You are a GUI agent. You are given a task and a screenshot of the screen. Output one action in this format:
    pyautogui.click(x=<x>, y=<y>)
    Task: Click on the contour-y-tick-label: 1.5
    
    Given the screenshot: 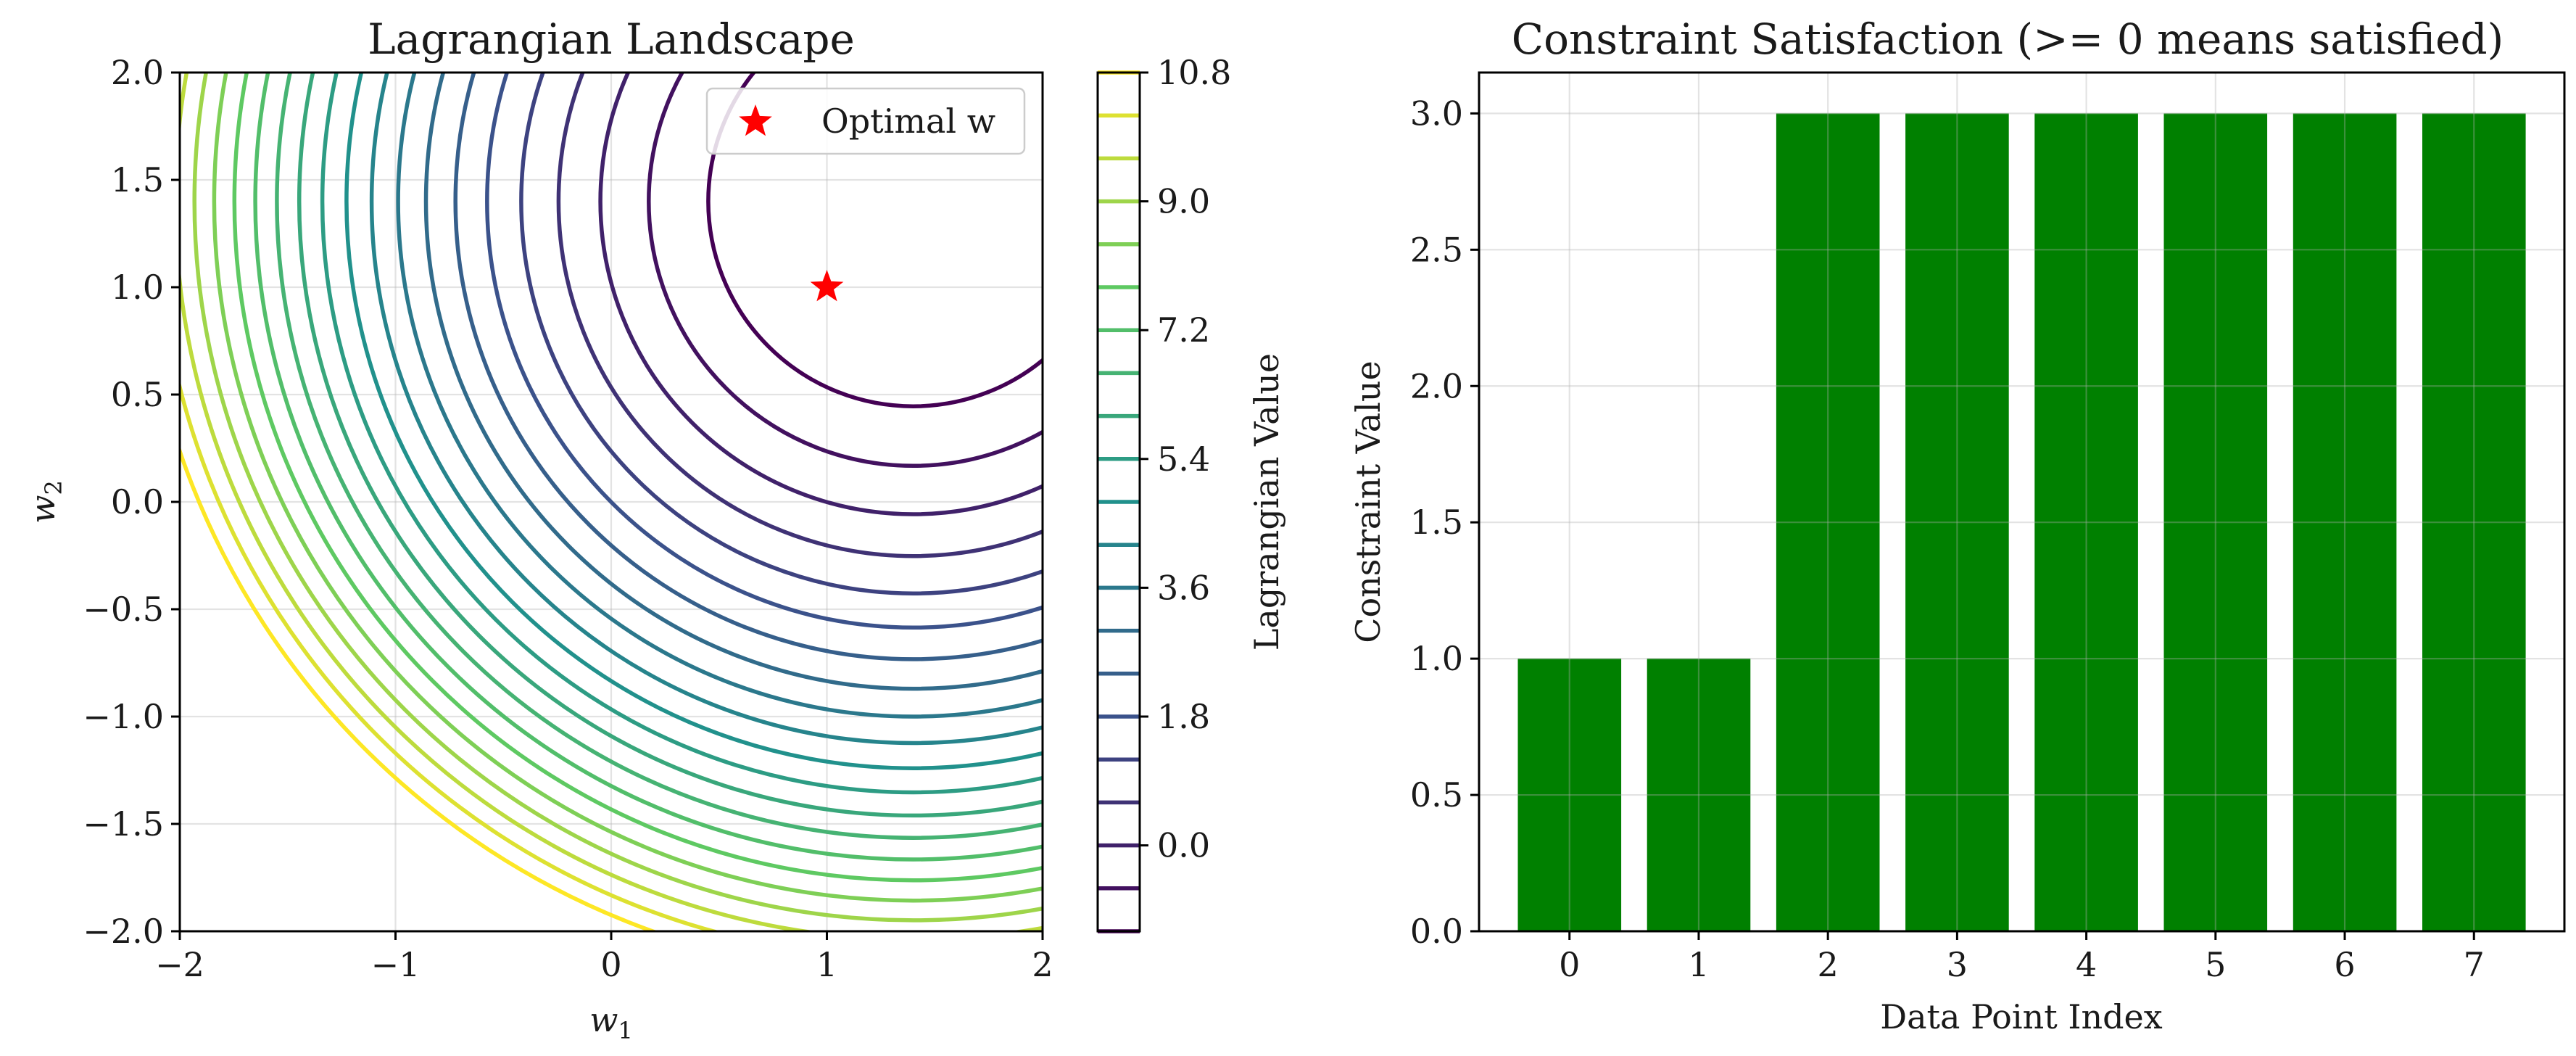 What is the action you would take?
    pyautogui.click(x=137, y=179)
    